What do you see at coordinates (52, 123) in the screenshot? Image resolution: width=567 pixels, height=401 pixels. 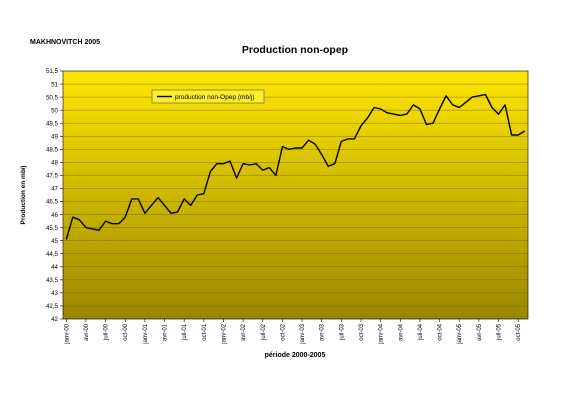 I see `y-tick-label: 49,5` at bounding box center [52, 123].